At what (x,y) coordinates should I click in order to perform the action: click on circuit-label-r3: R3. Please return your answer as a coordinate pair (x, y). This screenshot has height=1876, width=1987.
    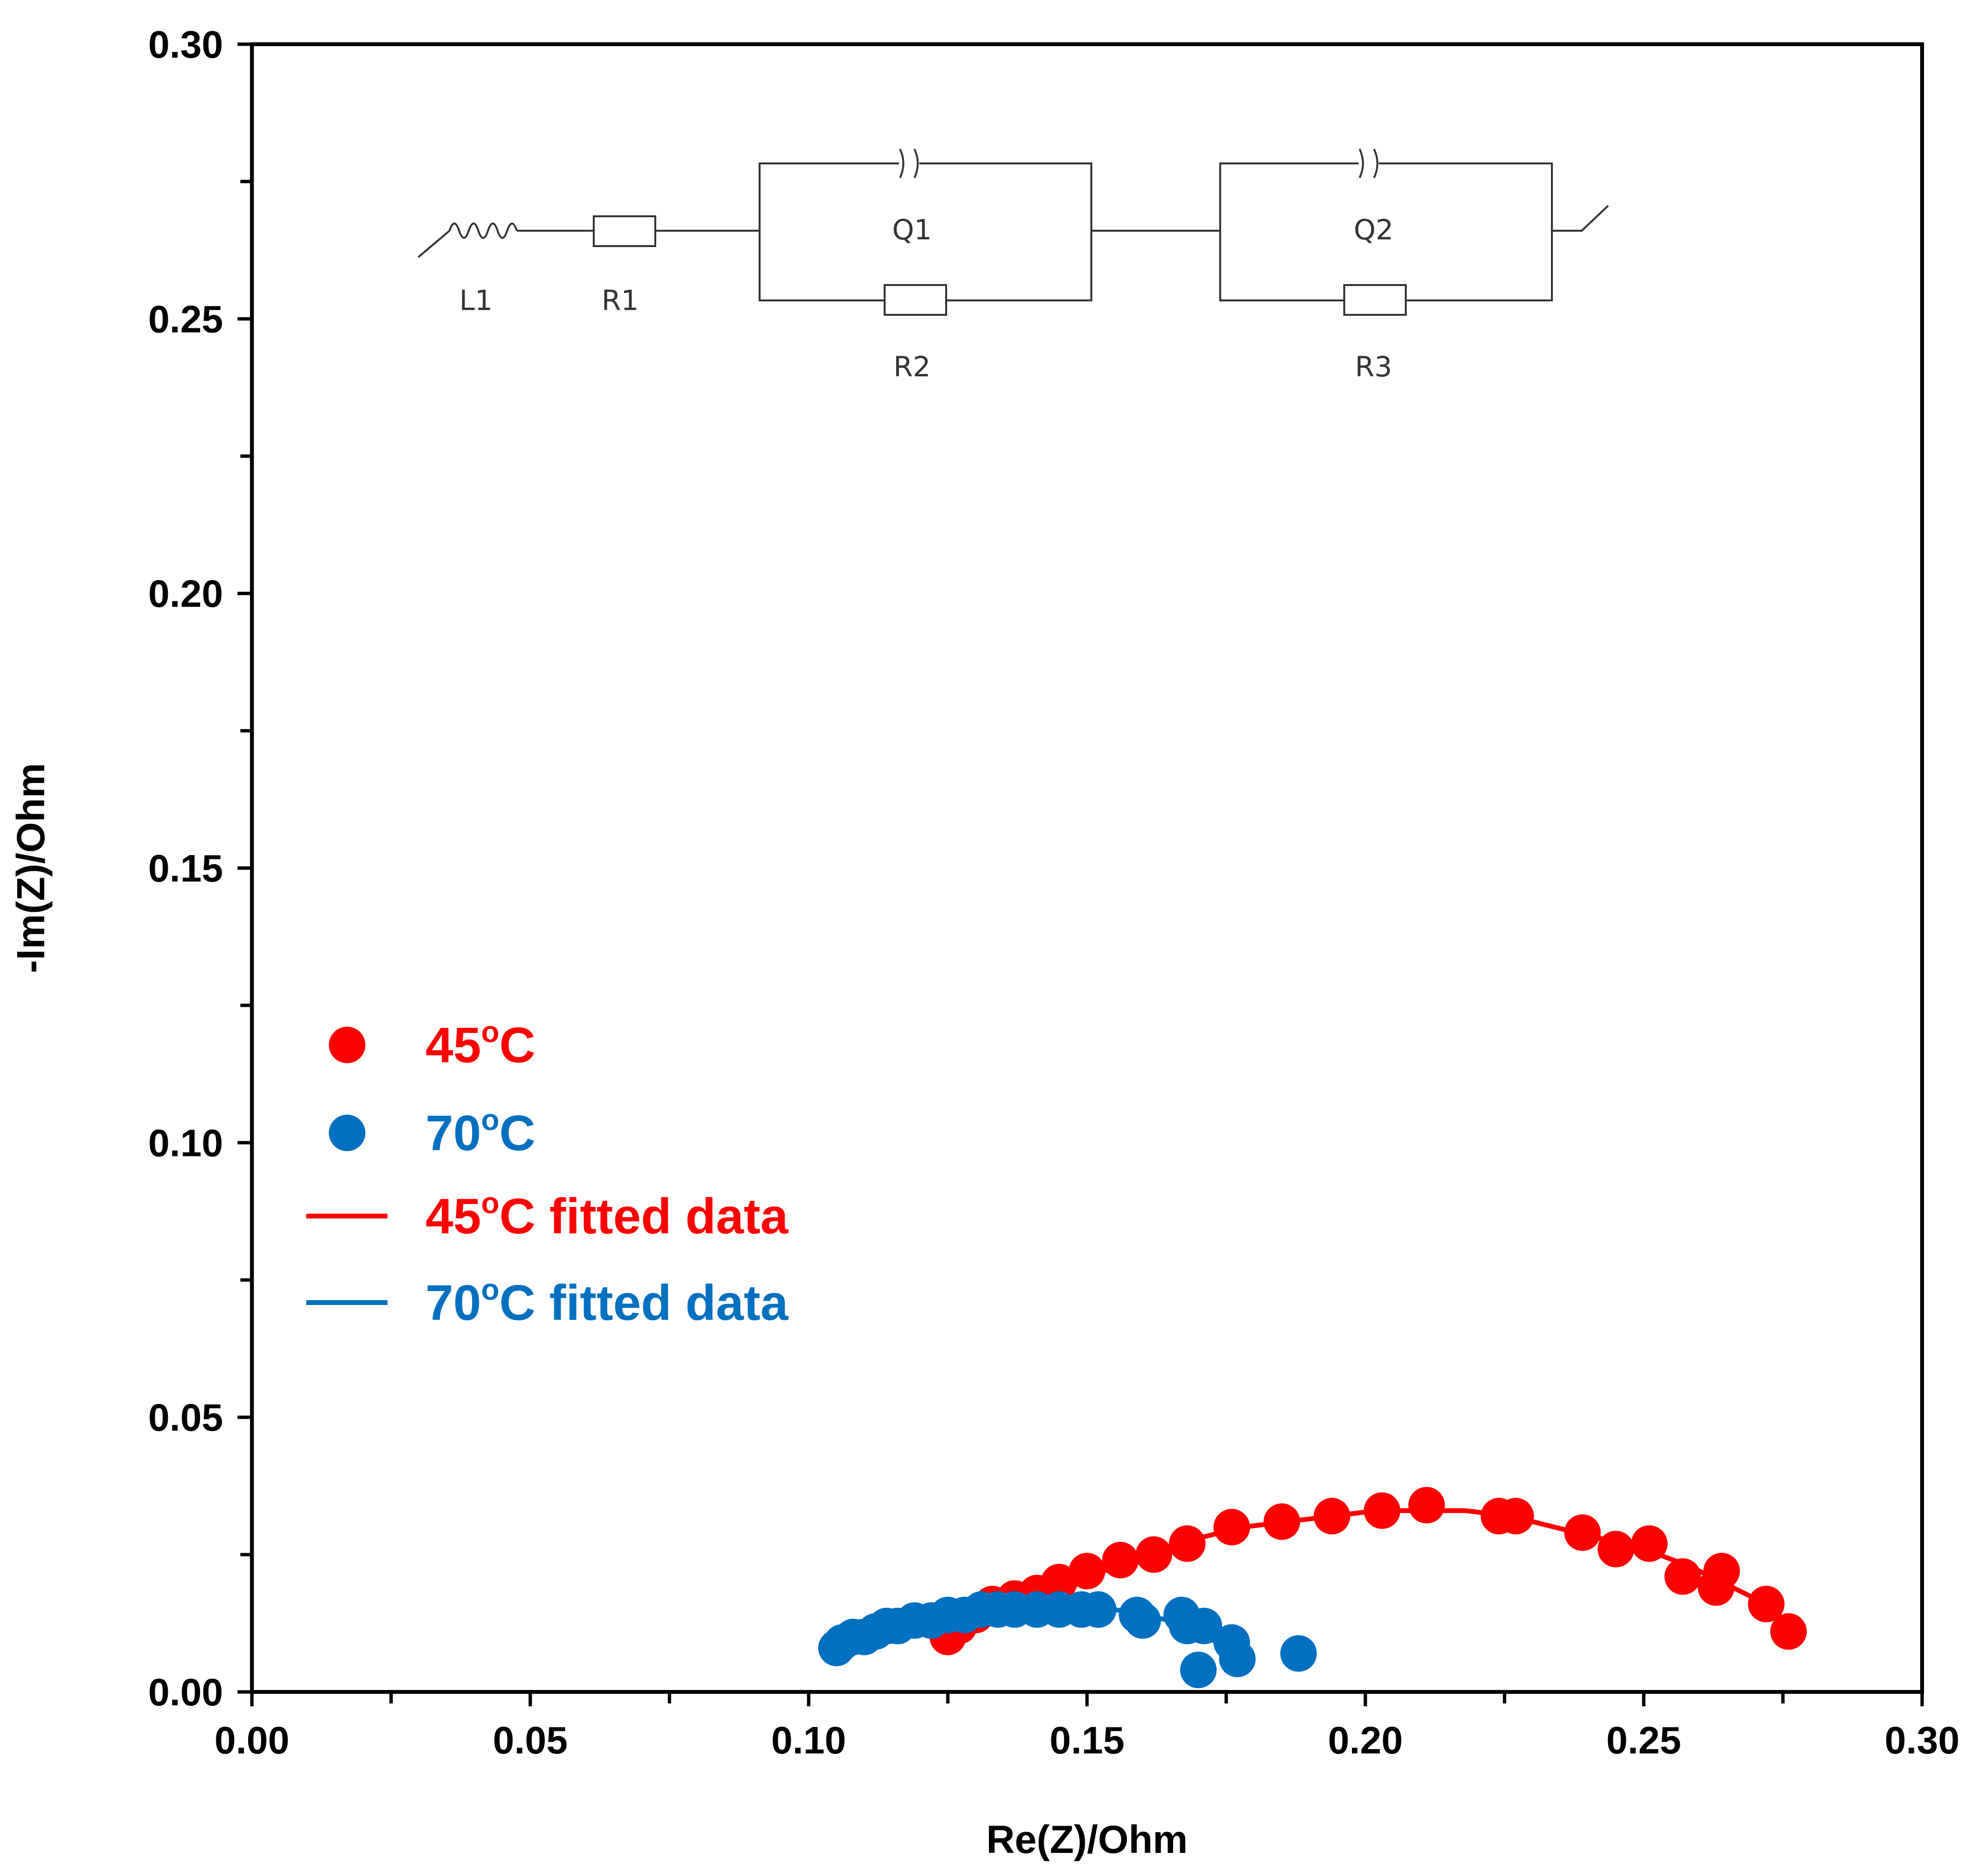
    Looking at the image, I should click on (1373, 366).